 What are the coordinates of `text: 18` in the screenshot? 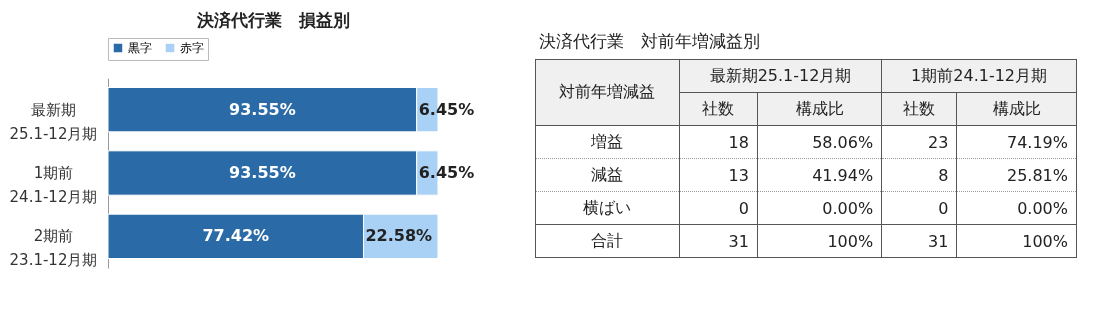 It's located at (718, 142).